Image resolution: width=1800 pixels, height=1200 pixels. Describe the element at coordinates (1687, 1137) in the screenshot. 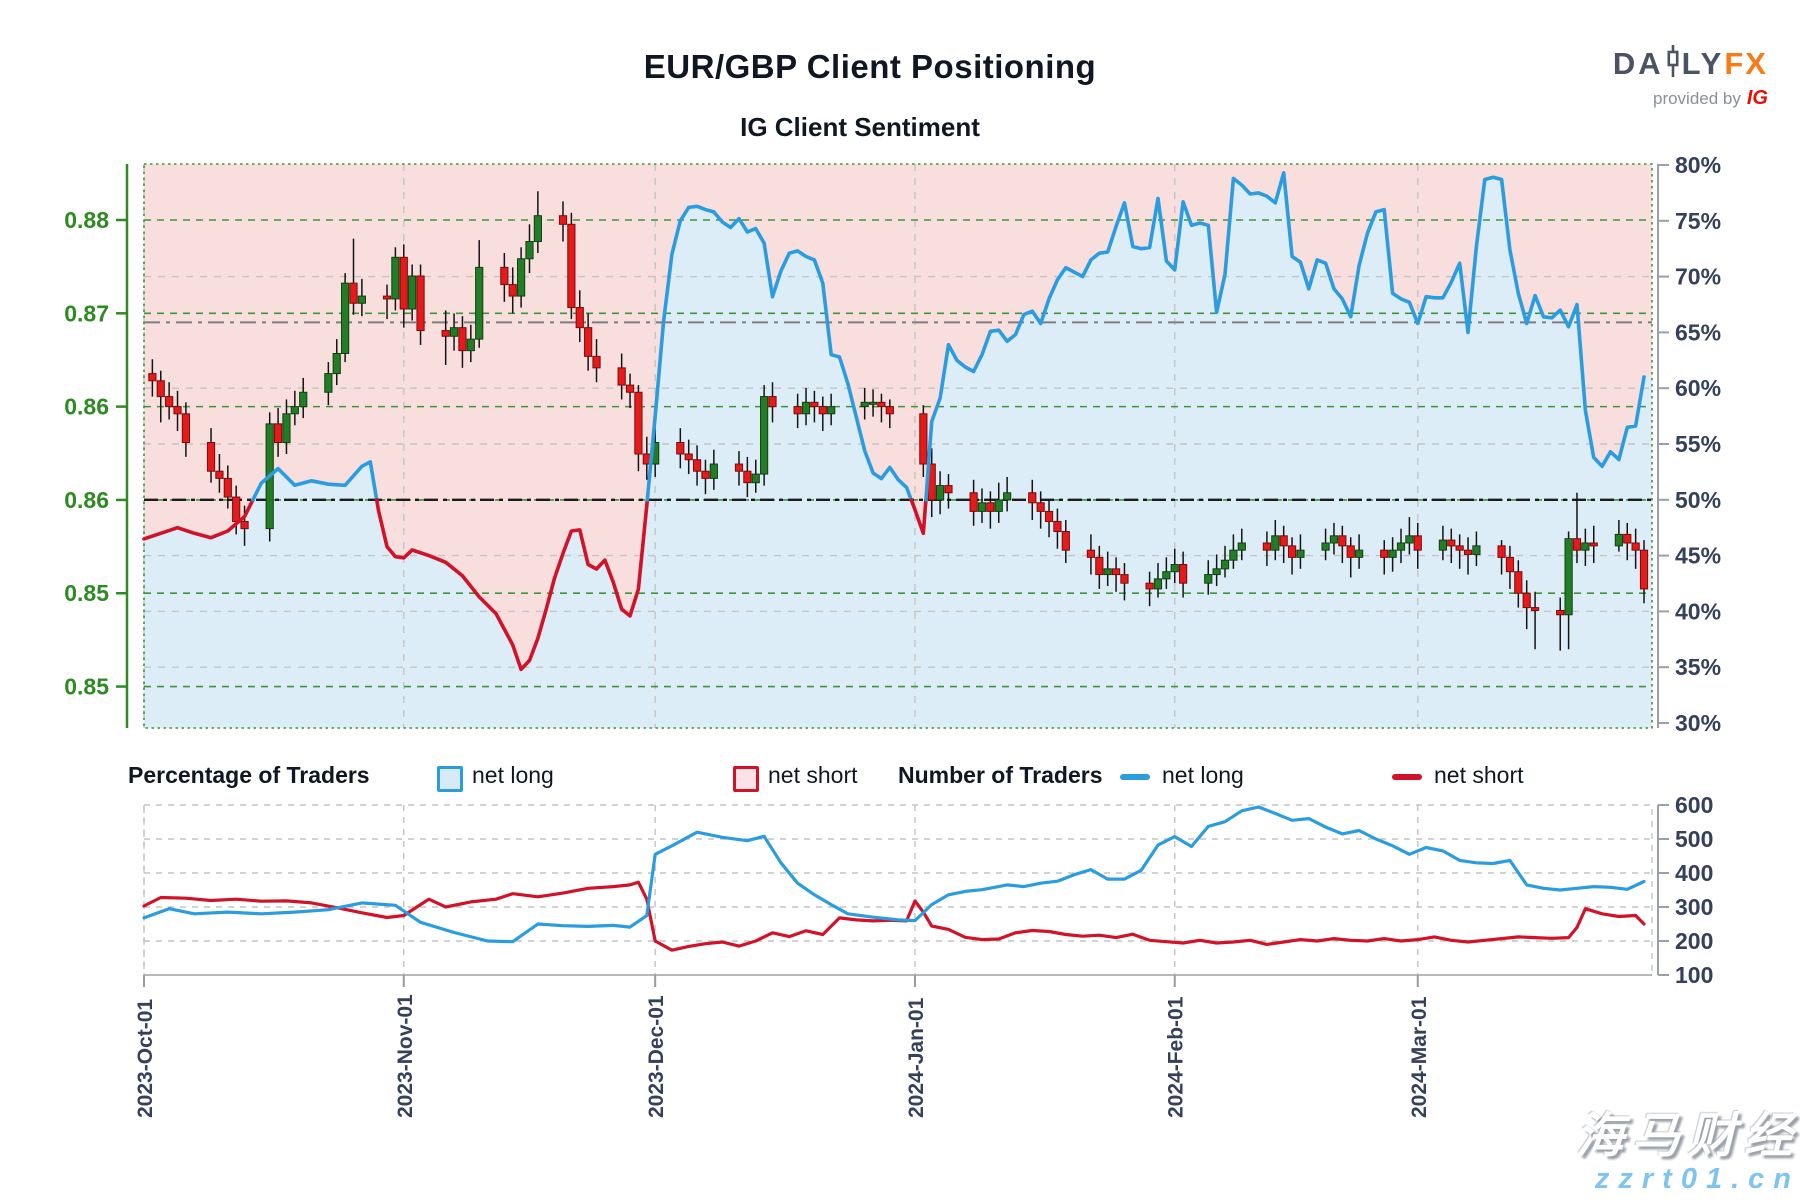

I see `watermark-line1: 海马财经` at that location.